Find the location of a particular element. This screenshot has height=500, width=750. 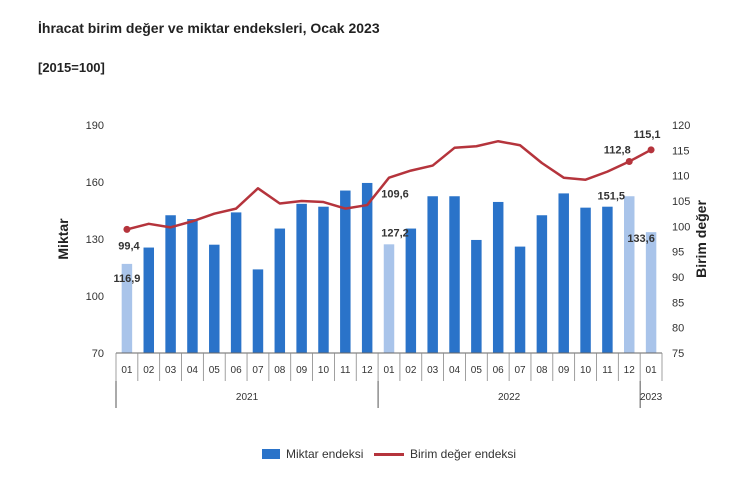

data-label: 99,4 is located at coordinates (129, 246).